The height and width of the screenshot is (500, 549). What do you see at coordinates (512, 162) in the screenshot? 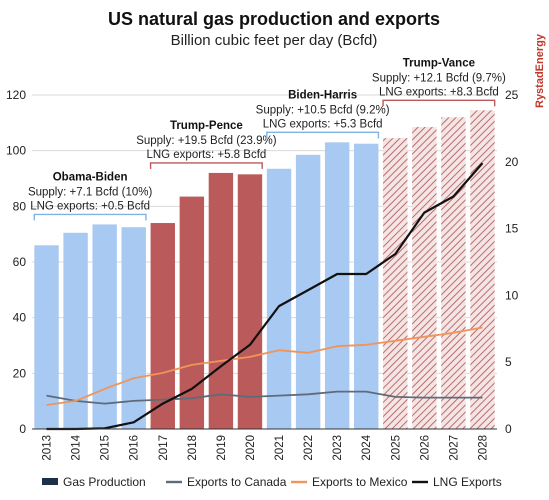
I see `right-tick-label: 20` at bounding box center [512, 162].